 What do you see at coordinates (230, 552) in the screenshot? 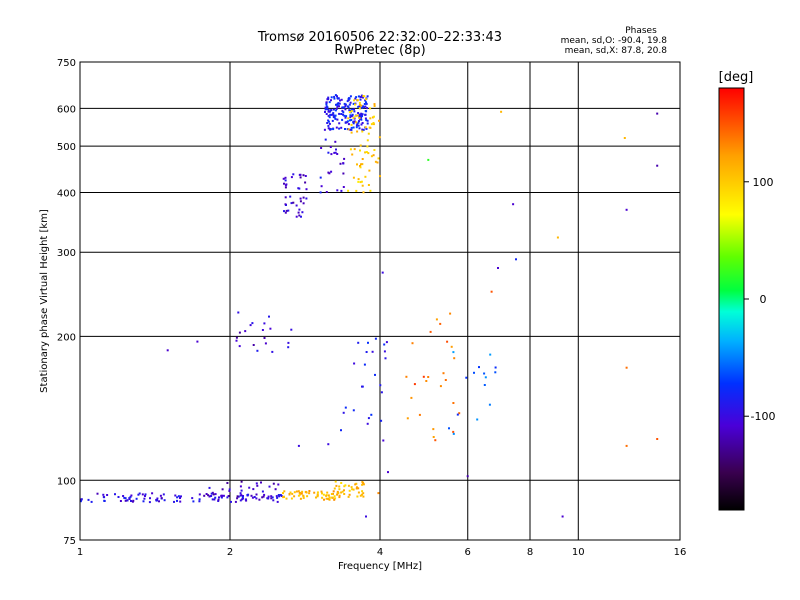
I see `x-tick-label: 2` at bounding box center [230, 552].